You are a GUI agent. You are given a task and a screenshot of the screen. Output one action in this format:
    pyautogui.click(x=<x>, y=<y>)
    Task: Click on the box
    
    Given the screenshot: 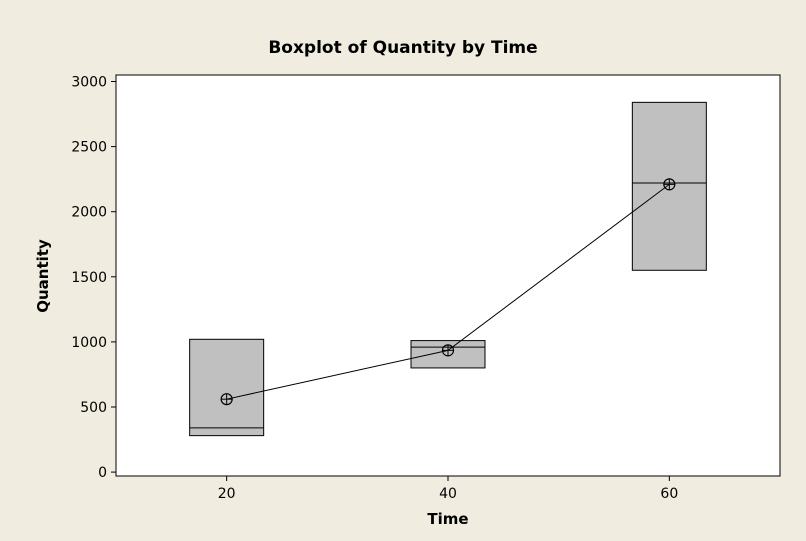 What is the action you would take?
    pyautogui.click(x=227, y=387)
    